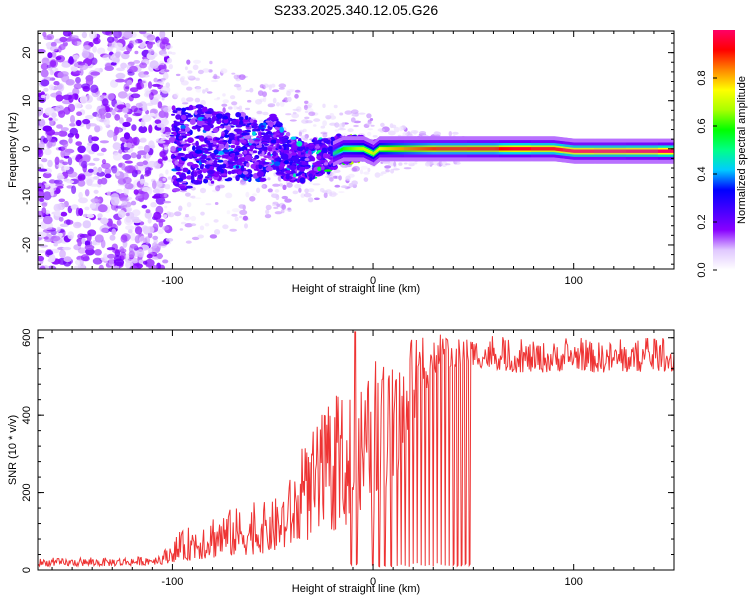 Image resolution: width=750 pixels, height=600 pixels. What do you see at coordinates (27, 53) in the screenshot?
I see `y-tick-label: 20` at bounding box center [27, 53].